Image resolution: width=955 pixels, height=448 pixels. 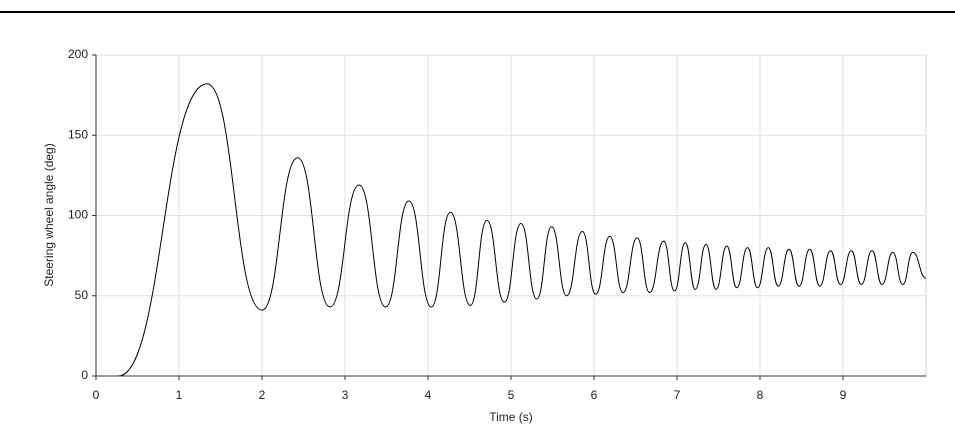 I want to click on y-tick-label: 50, so click(x=82, y=295).